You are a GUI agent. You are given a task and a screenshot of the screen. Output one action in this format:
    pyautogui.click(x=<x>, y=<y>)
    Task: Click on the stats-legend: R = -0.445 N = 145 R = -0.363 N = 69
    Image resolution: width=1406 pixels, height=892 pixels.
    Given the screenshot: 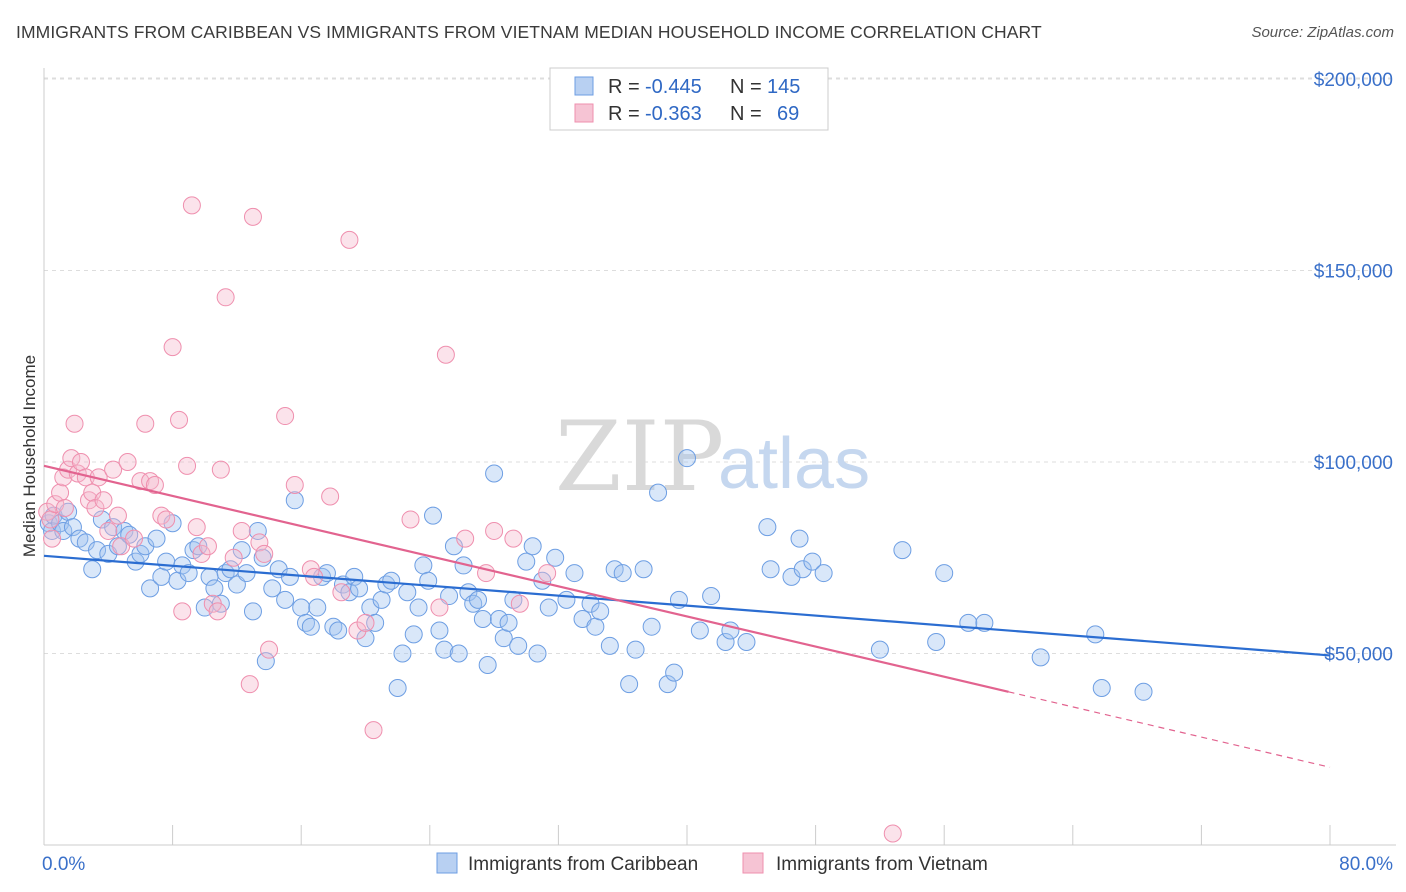 What is the action you would take?
    pyautogui.click(x=689, y=99)
    